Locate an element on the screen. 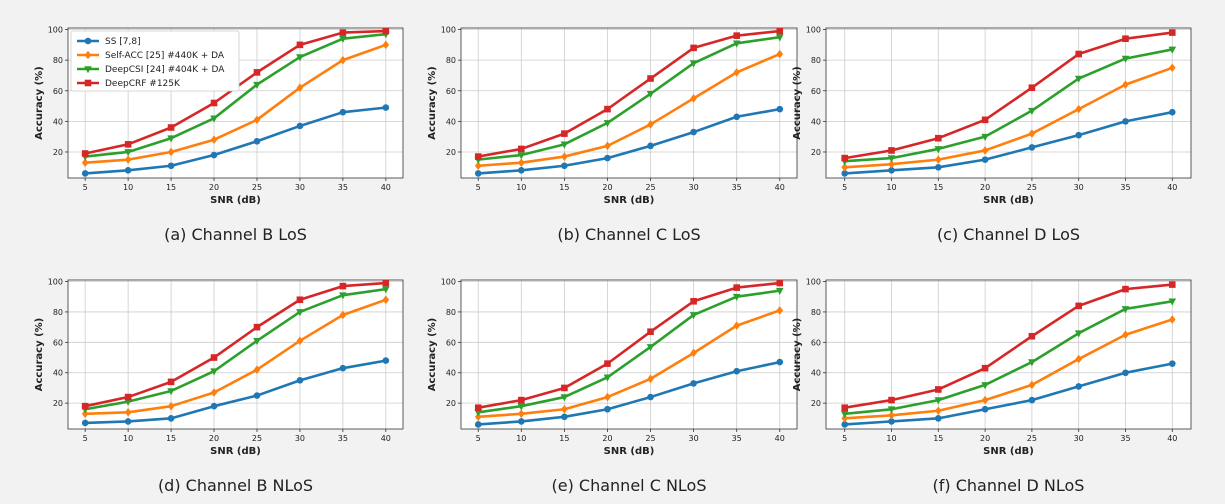  legend-label: DeepCRF #125K is located at coordinates (143, 84).